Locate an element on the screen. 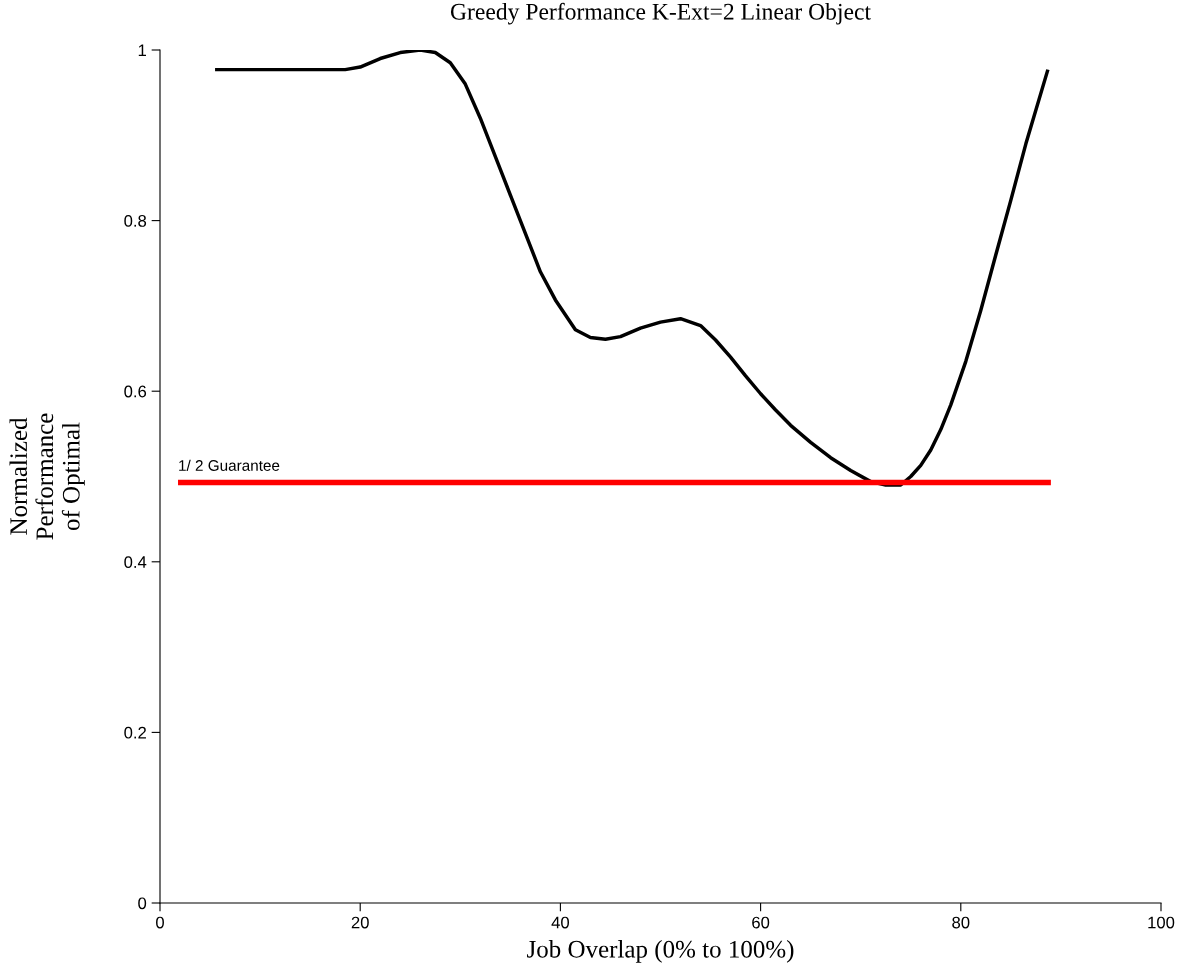  x-tick-label: 100 is located at coordinates (1161, 922).